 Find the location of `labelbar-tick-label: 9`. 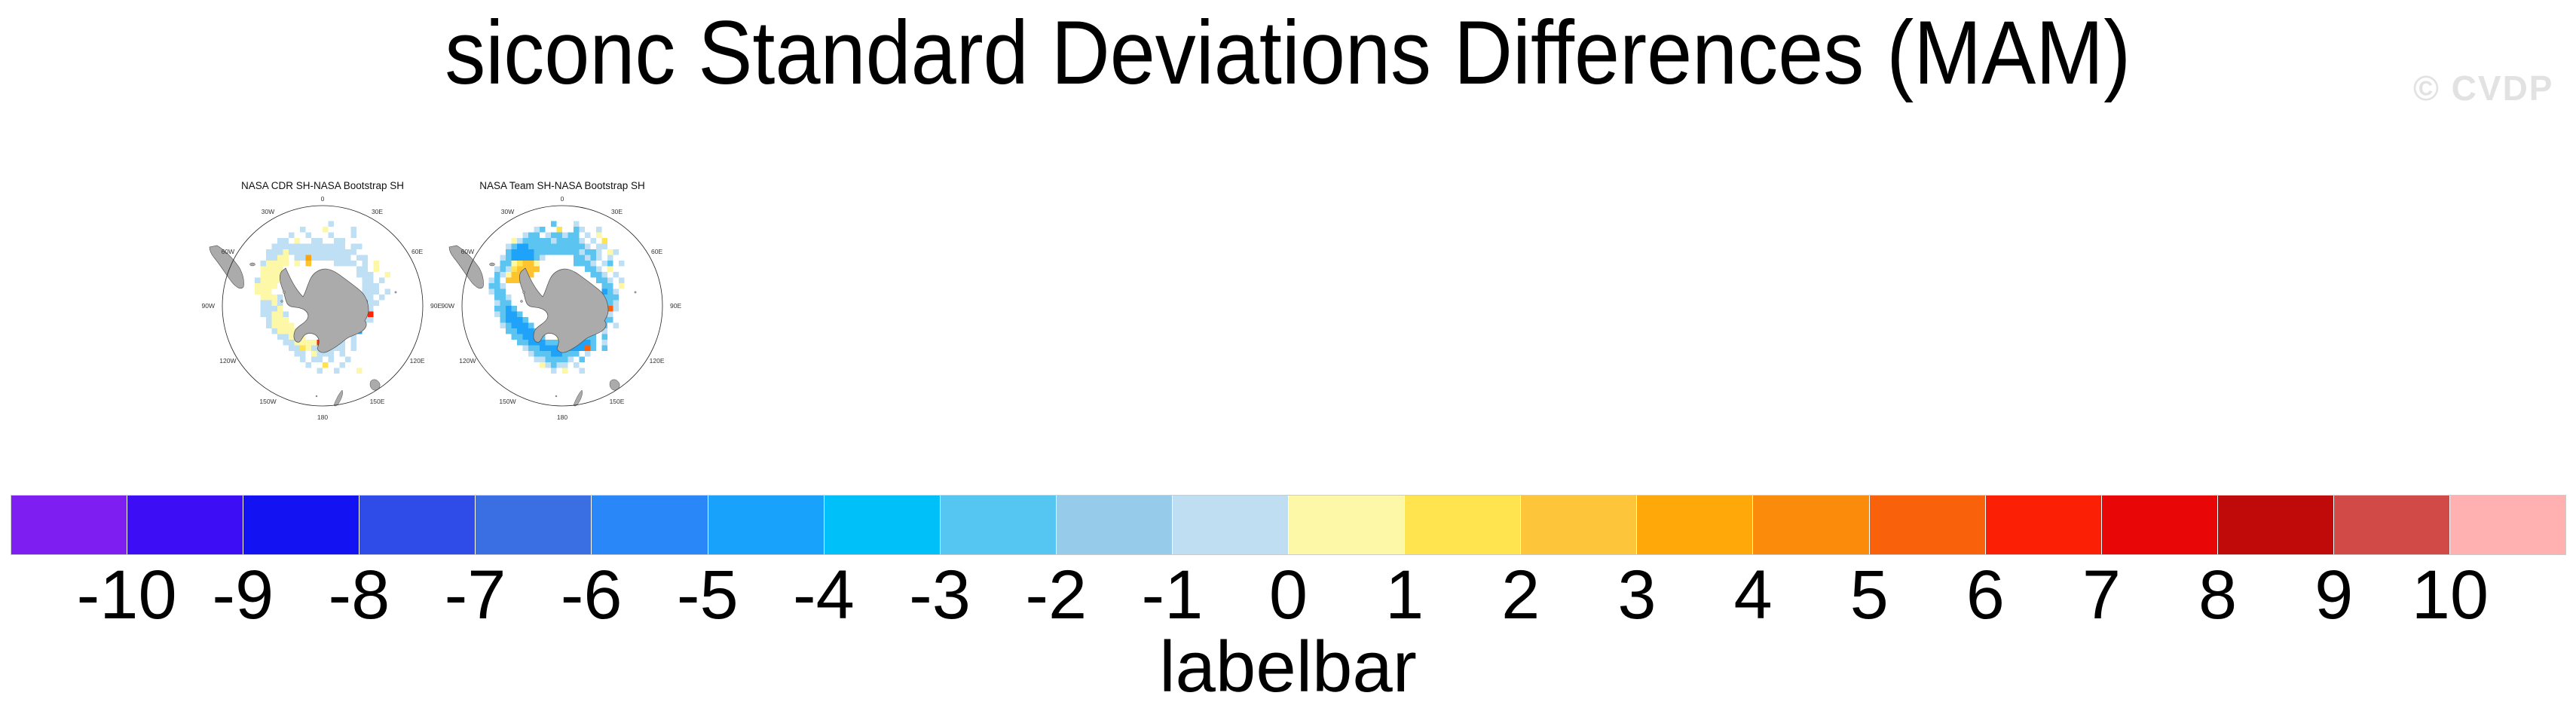

labelbar-tick-label: 9 is located at coordinates (2334, 595).